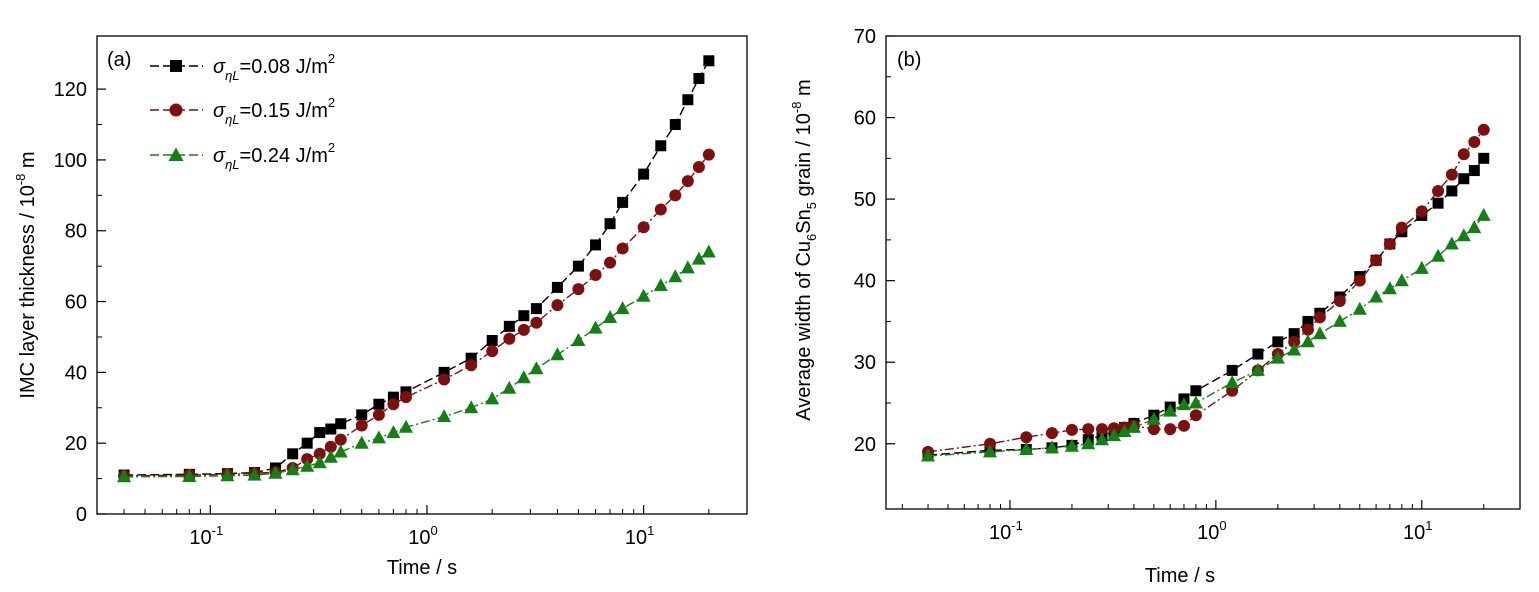 This screenshot has width=1539, height=592. What do you see at coordinates (422, 536) in the screenshot?
I see `x-tick-label-a-1: 10⁰` at bounding box center [422, 536].